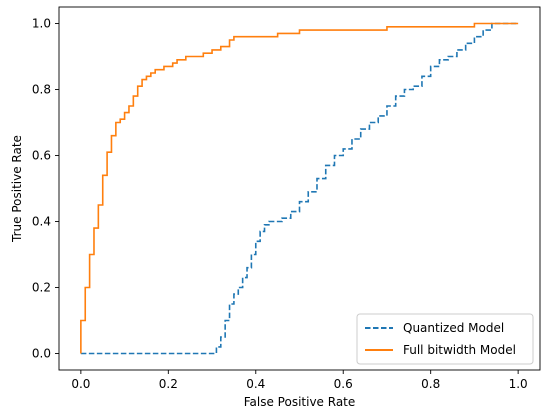 The image size is (550, 414). What do you see at coordinates (168, 384) in the screenshot?
I see `x-tick-label: 0.2` at bounding box center [168, 384].